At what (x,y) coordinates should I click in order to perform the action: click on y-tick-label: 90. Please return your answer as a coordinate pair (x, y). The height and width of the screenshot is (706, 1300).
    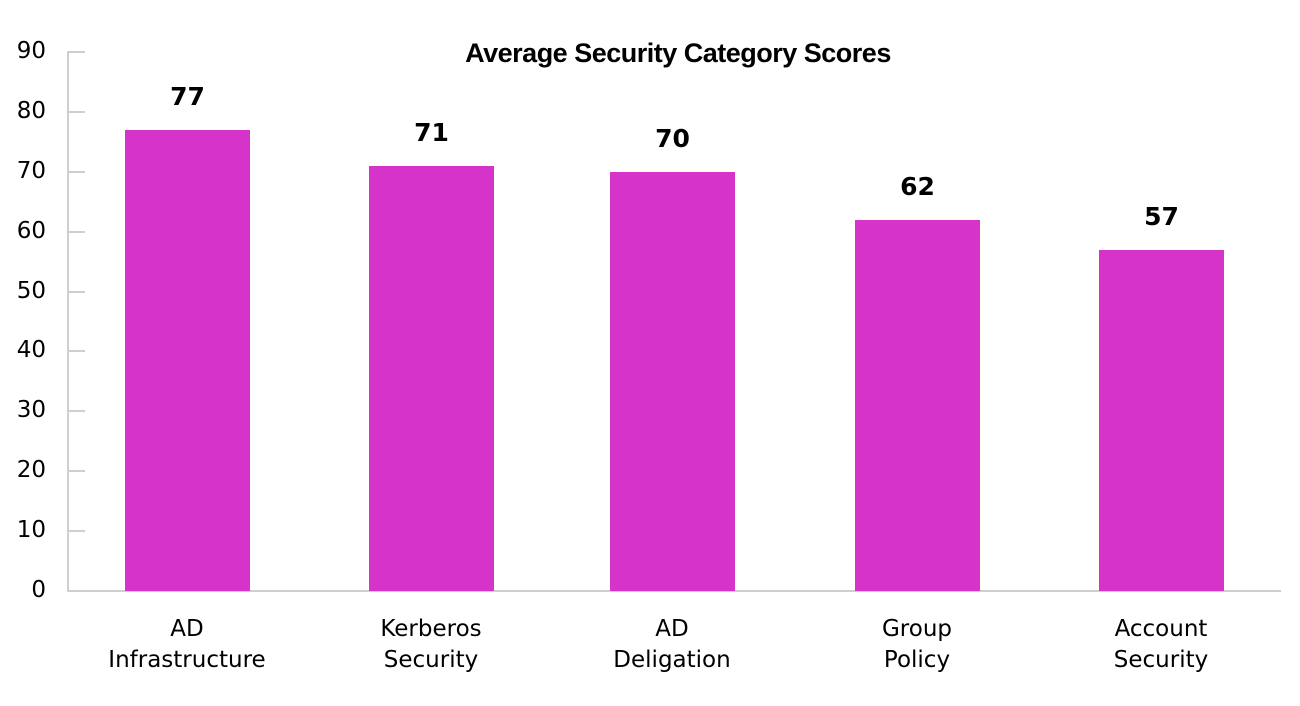
    Looking at the image, I should click on (31, 51).